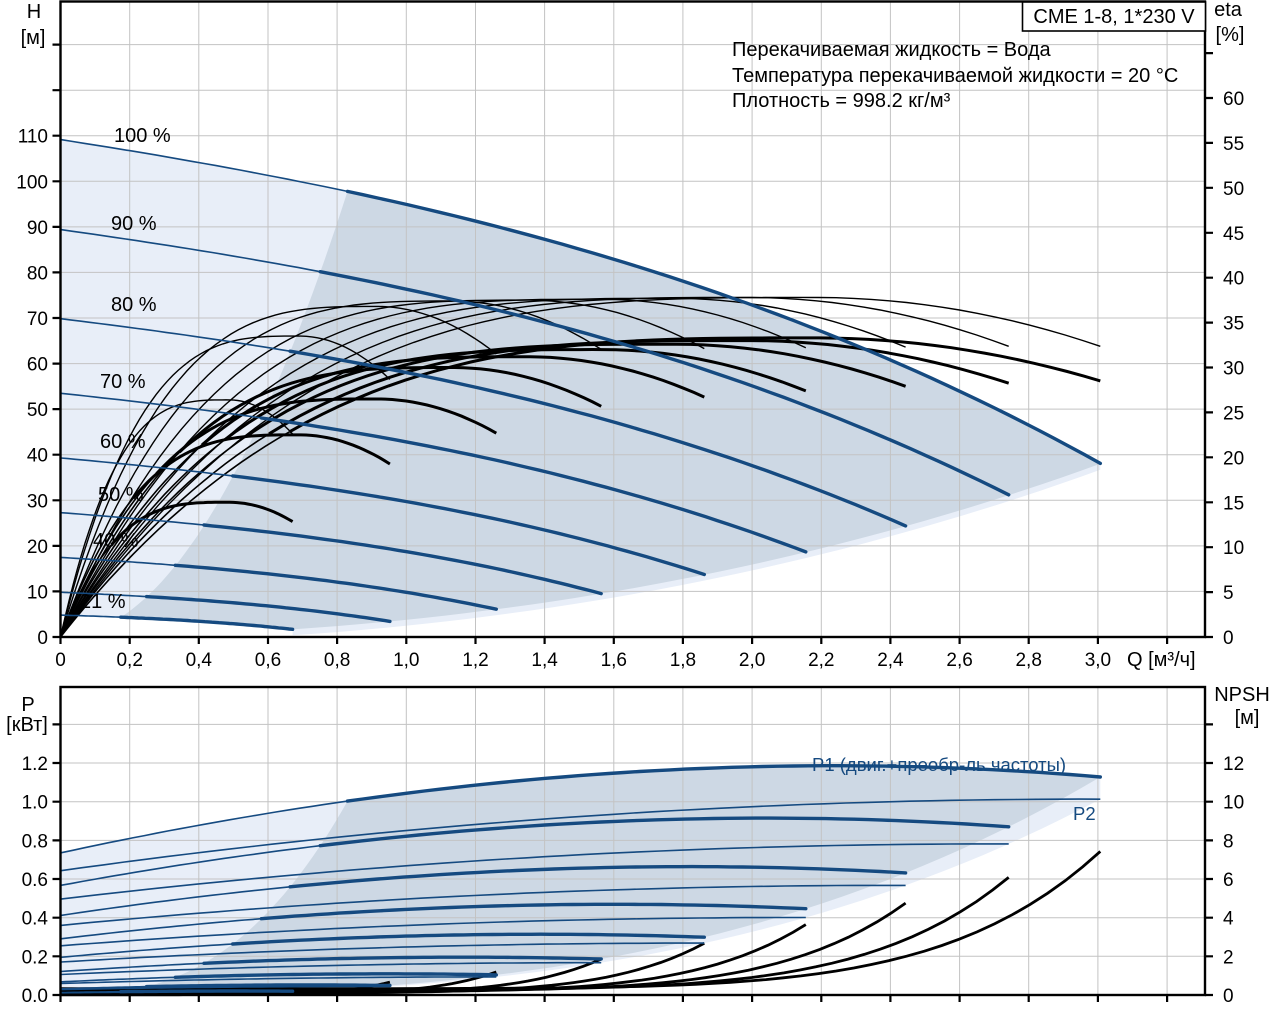 The width and height of the screenshot is (1280, 1024). Describe the element at coordinates (683, 660) in the screenshot. I see `svg-text: 1,8` at that location.